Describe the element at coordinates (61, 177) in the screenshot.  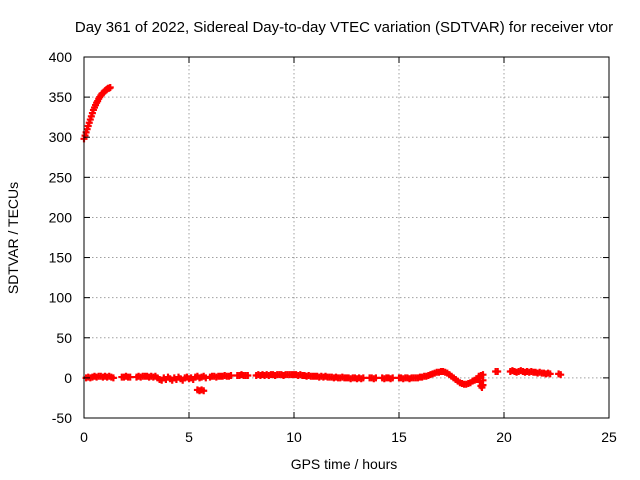
I see `y-tick-label: 250` at that location.